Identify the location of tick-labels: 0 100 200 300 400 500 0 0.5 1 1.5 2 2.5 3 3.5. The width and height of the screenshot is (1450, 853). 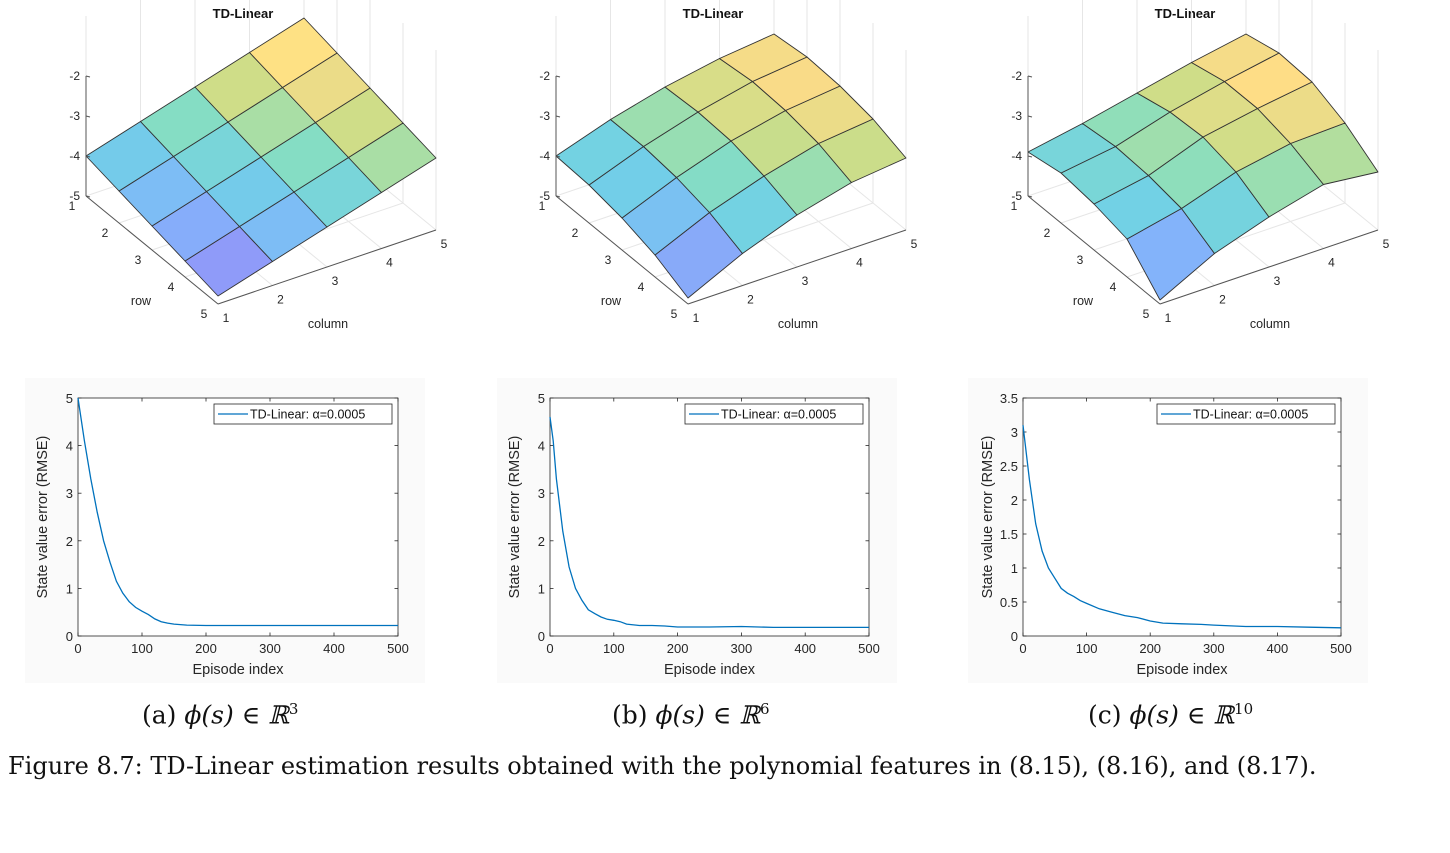
(1176, 523).